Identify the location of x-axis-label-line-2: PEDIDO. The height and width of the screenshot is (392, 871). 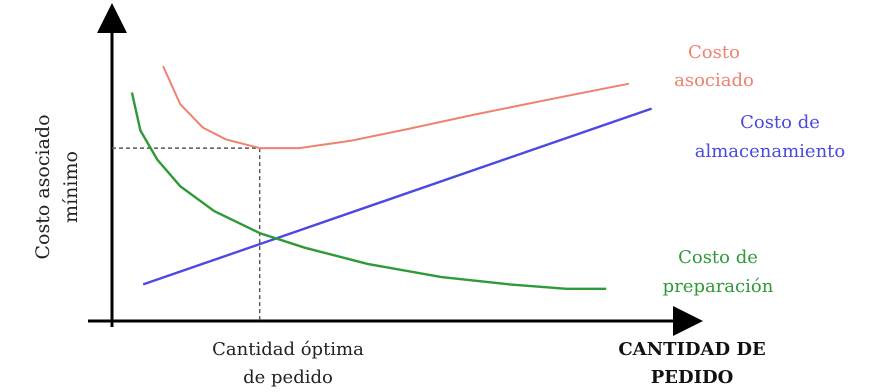
(692, 377).